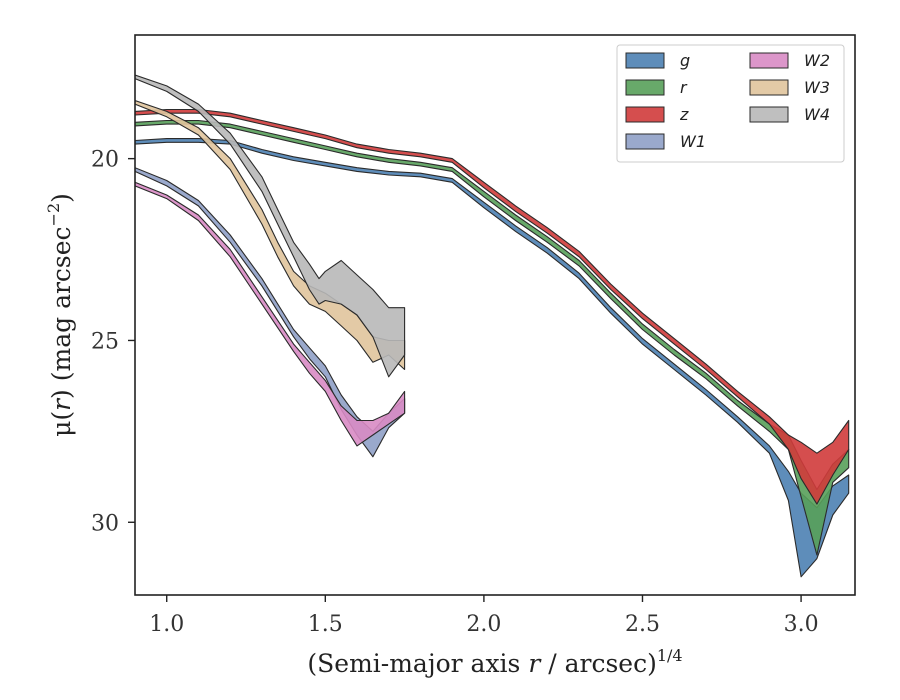 This screenshot has height=700, width=900. Describe the element at coordinates (105, 160) in the screenshot. I see `y-tick-label: 20` at that location.